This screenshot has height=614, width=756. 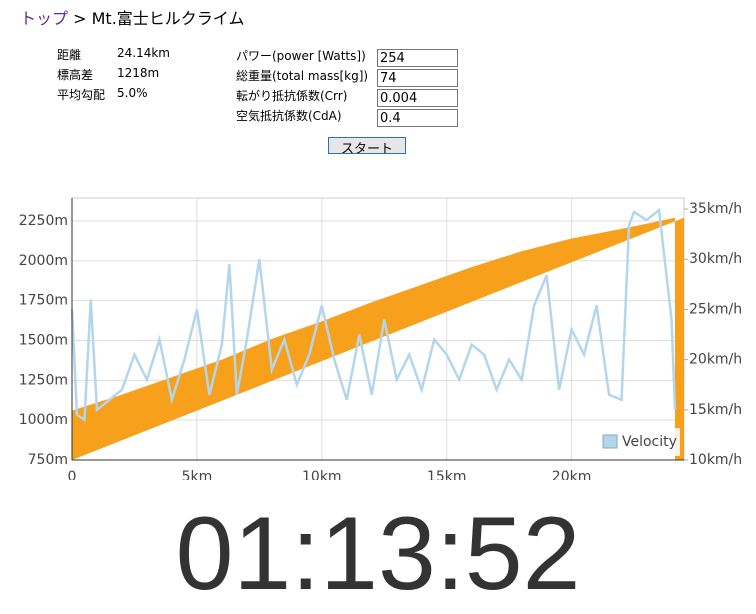 I want to click on y-tick-label: 2000m, so click(x=43, y=261).